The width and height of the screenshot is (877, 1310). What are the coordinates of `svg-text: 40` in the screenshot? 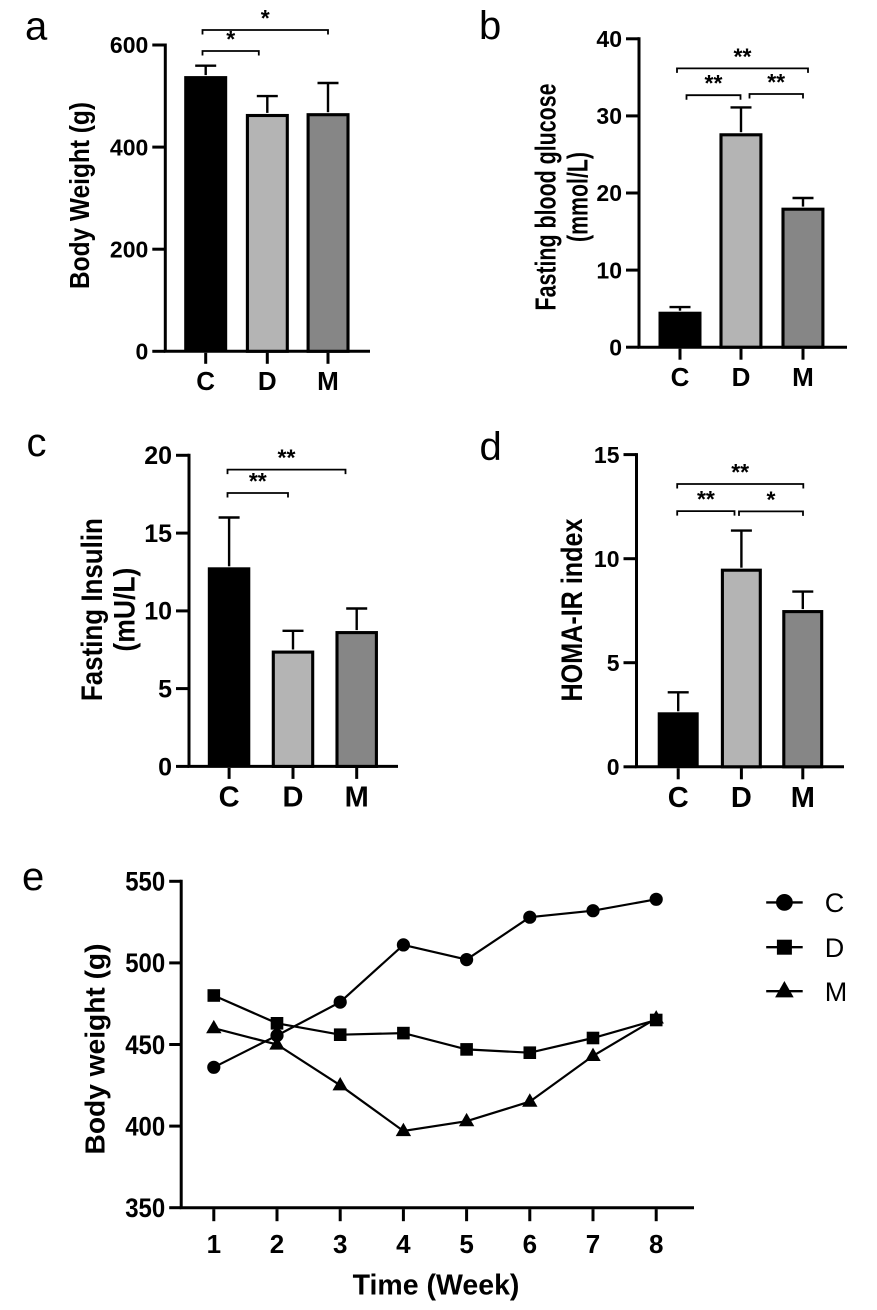 It's located at (609, 39).